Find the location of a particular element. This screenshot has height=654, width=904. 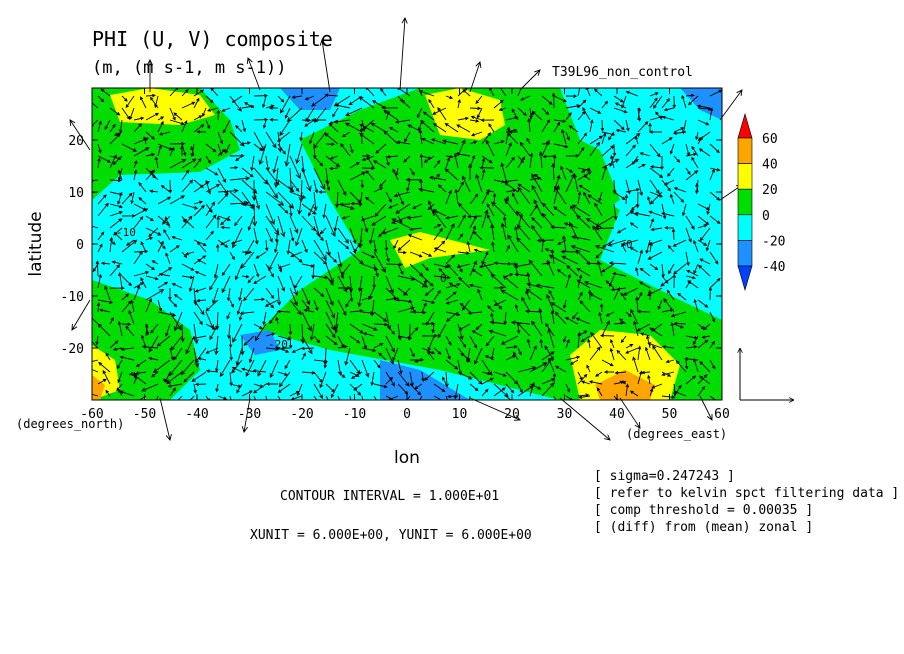

reference-vector is located at coordinates (767, 374).